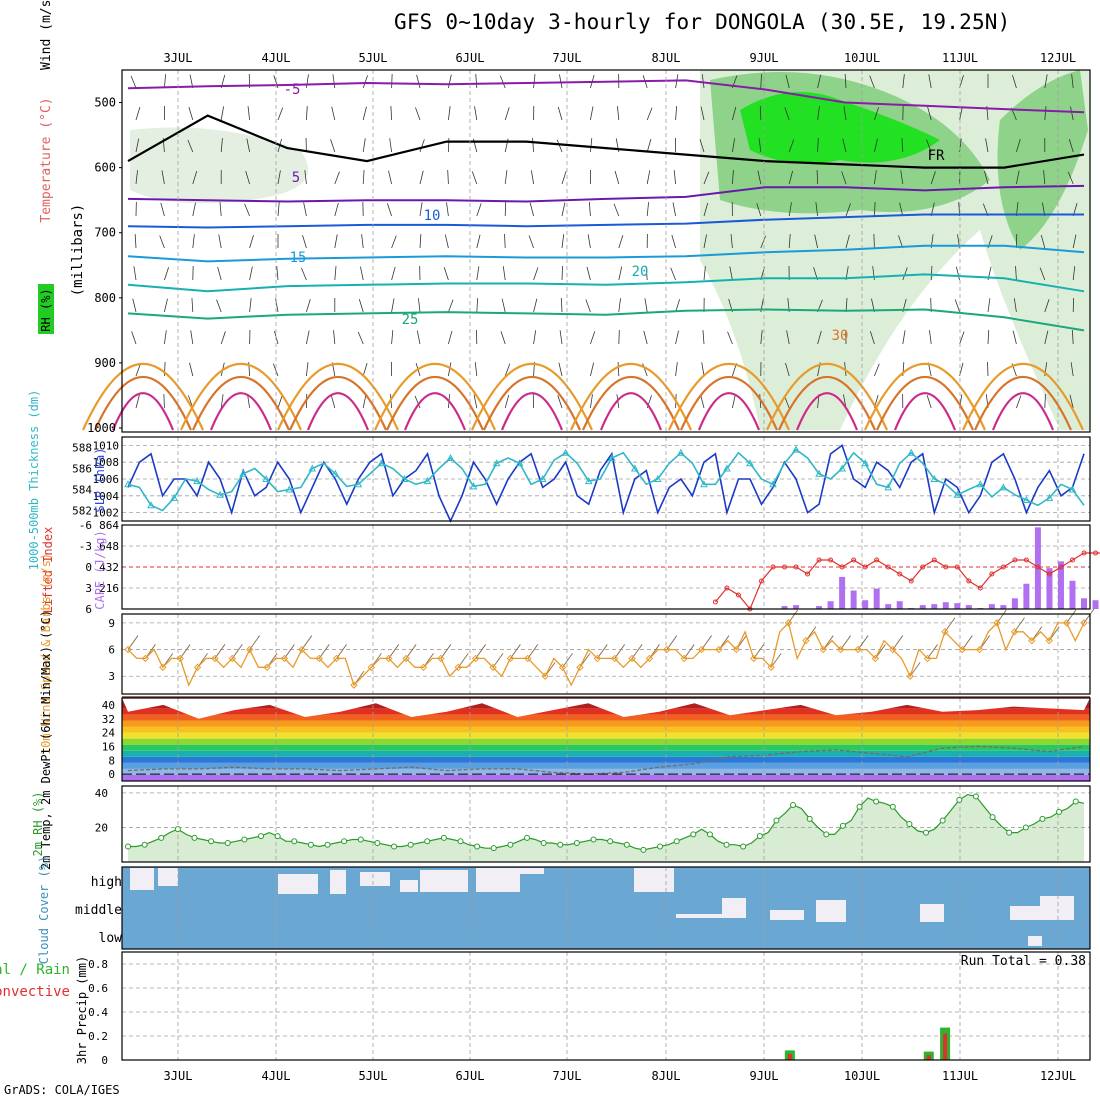 This screenshot has width=1100, height=1100. What do you see at coordinates (109, 588) in the screenshot?
I see `cape-tick-label: 216` at bounding box center [109, 588].